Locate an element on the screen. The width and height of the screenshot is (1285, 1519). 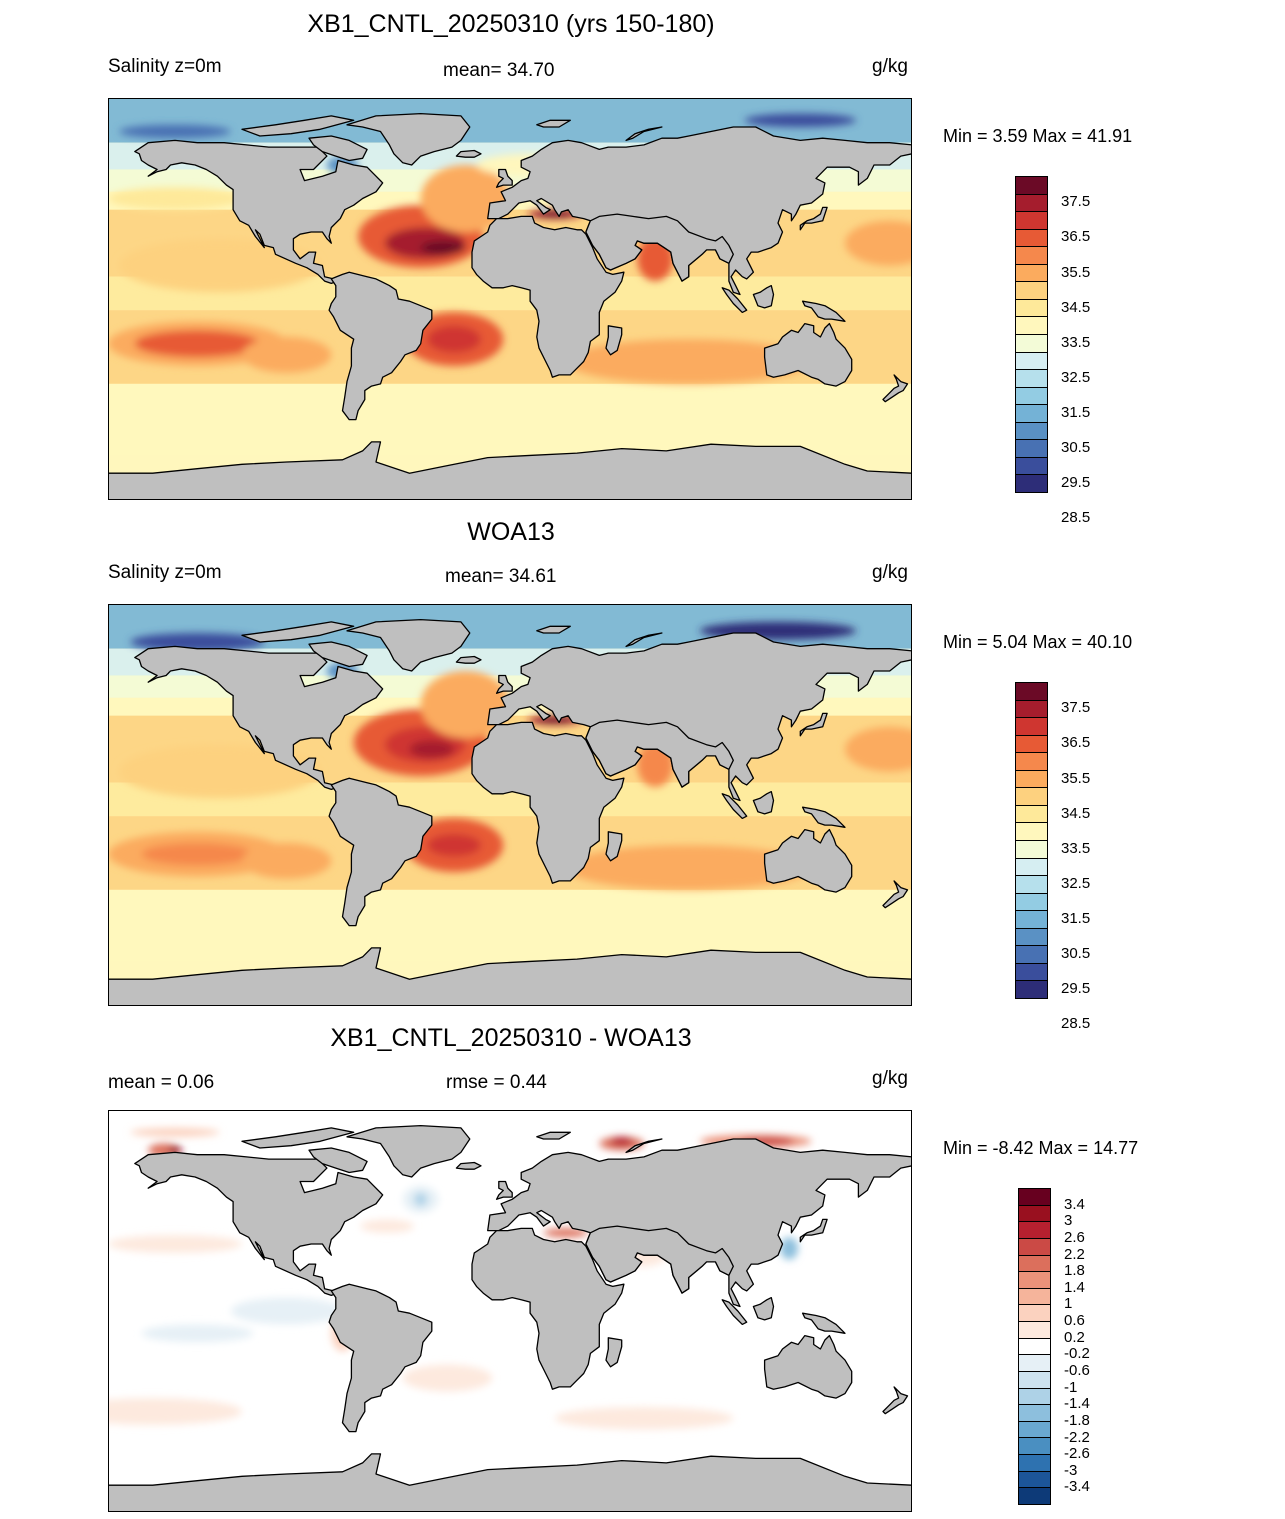
colorbar-tick-label: 2.2 is located at coordinates (1074, 1254).